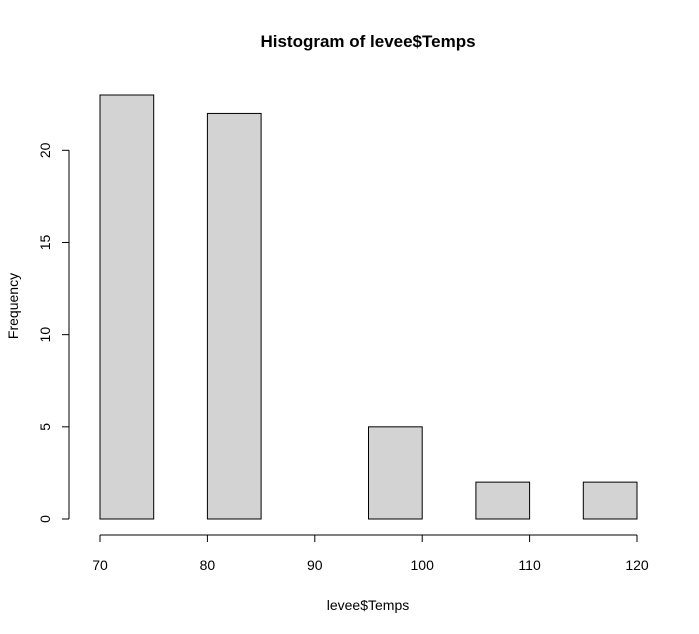 The width and height of the screenshot is (699, 634). Describe the element at coordinates (529, 565) in the screenshot. I see `x-tick-label: 110` at that location.